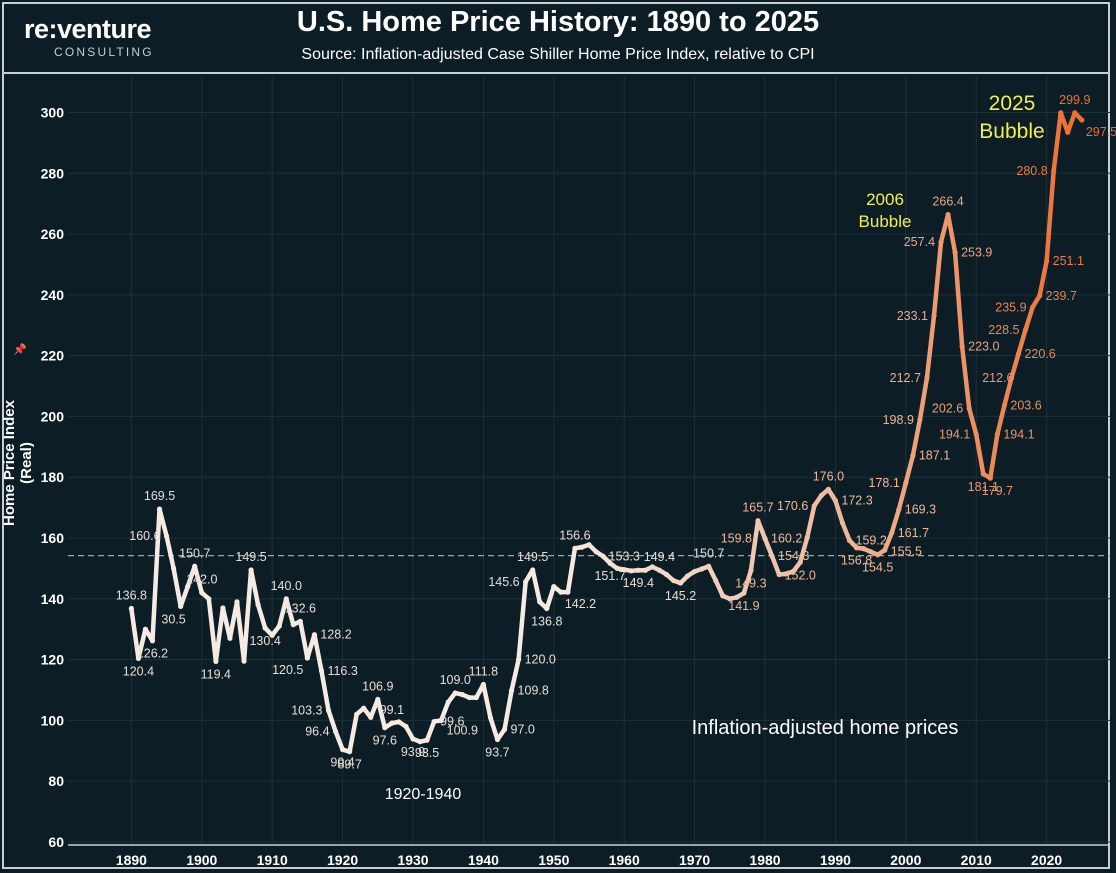 This screenshot has height=873, width=1116. What do you see at coordinates (983, 487) in the screenshot?
I see `data-label: 181.1` at bounding box center [983, 487].